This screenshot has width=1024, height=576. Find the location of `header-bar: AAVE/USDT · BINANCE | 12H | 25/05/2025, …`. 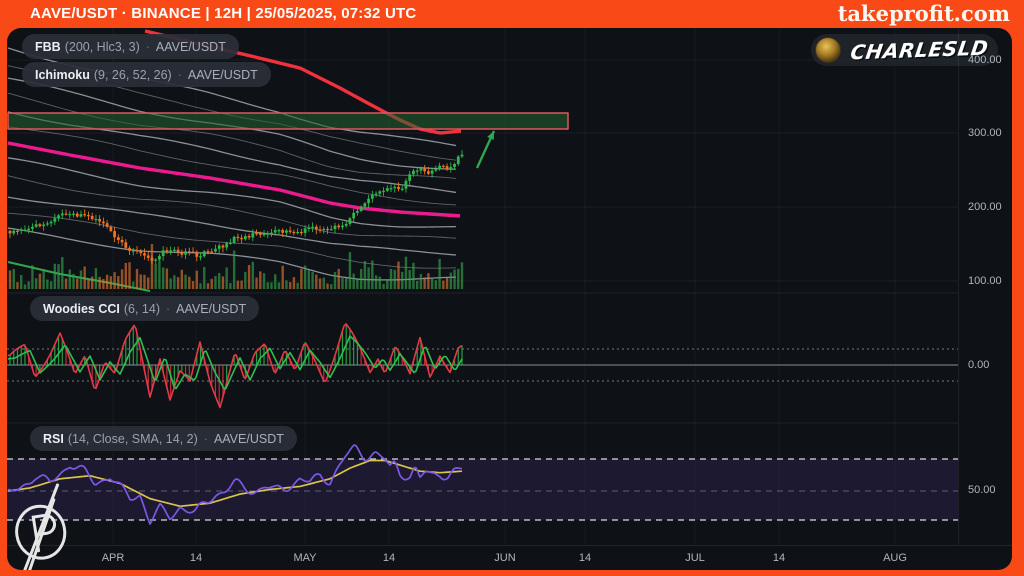

header-bar: AAVE/USDT · BINANCE | 12H | 25/05/2025, … is located at coordinates (512, 14).